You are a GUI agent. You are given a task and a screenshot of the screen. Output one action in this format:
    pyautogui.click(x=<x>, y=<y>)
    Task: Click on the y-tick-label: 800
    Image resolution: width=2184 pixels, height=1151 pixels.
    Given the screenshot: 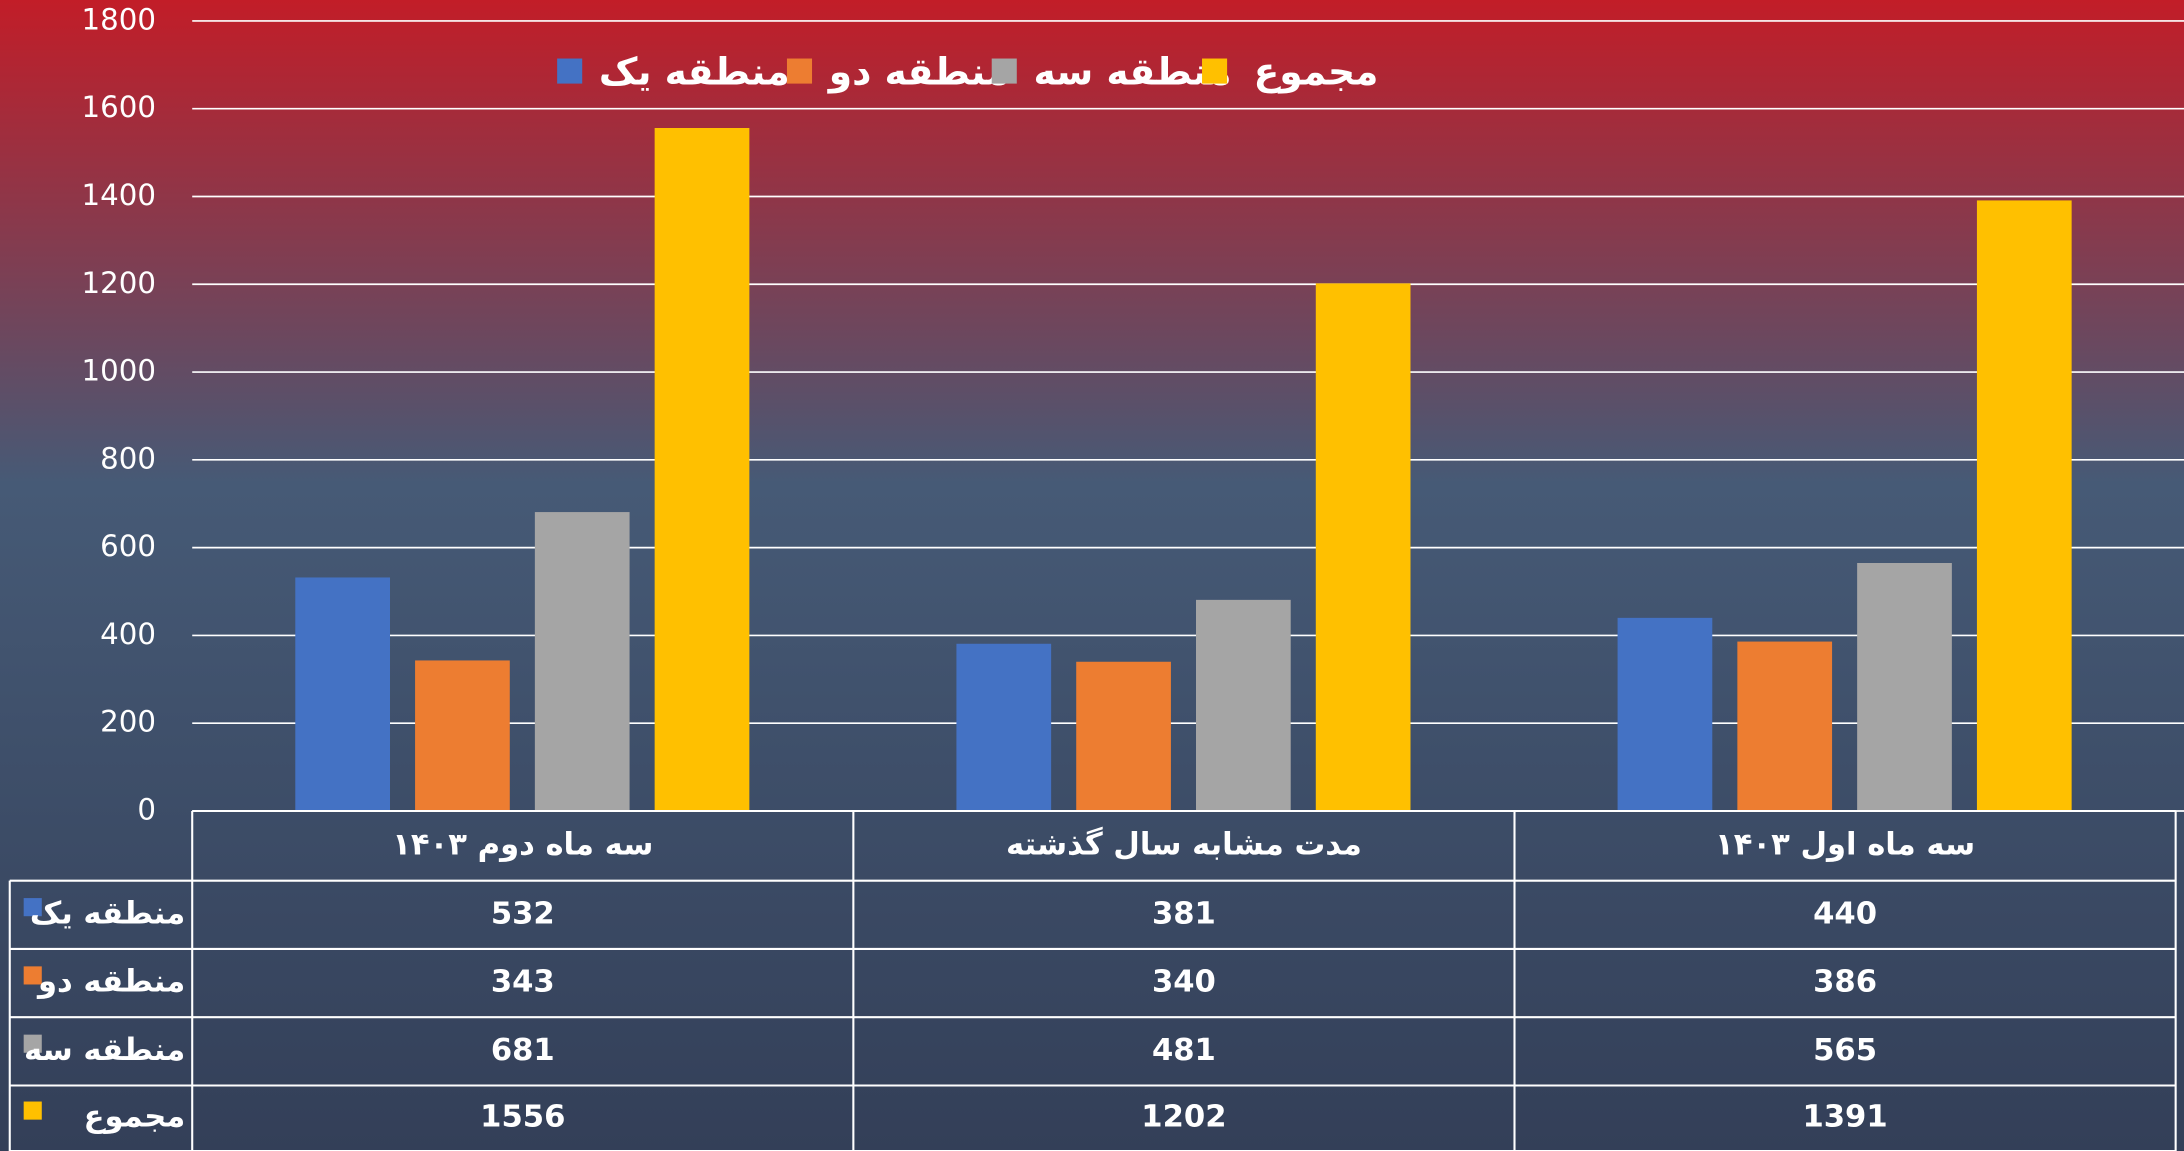 What is the action you would take?
    pyautogui.click(x=128, y=458)
    